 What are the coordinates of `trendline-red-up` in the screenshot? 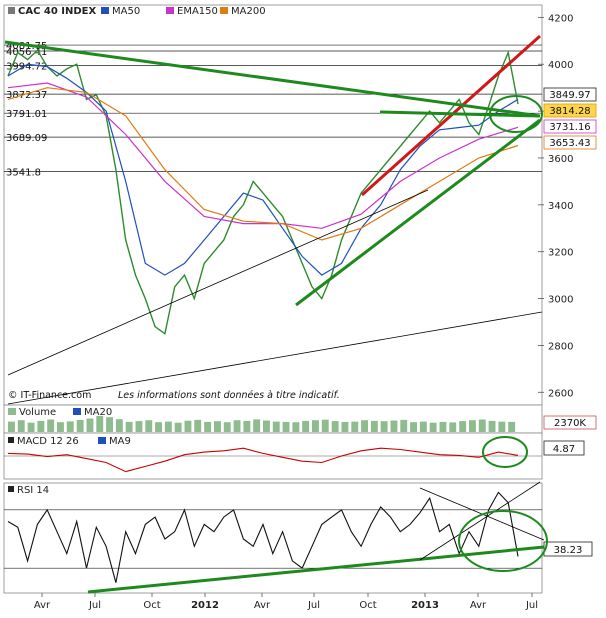 It's located at (451, 115).